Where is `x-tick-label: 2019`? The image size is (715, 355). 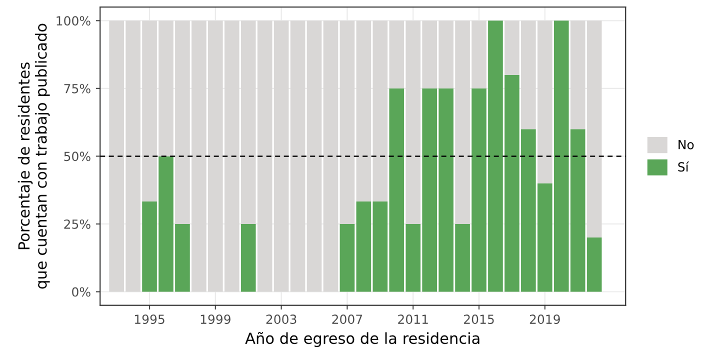
x-tick-label: 2019 is located at coordinates (545, 319).